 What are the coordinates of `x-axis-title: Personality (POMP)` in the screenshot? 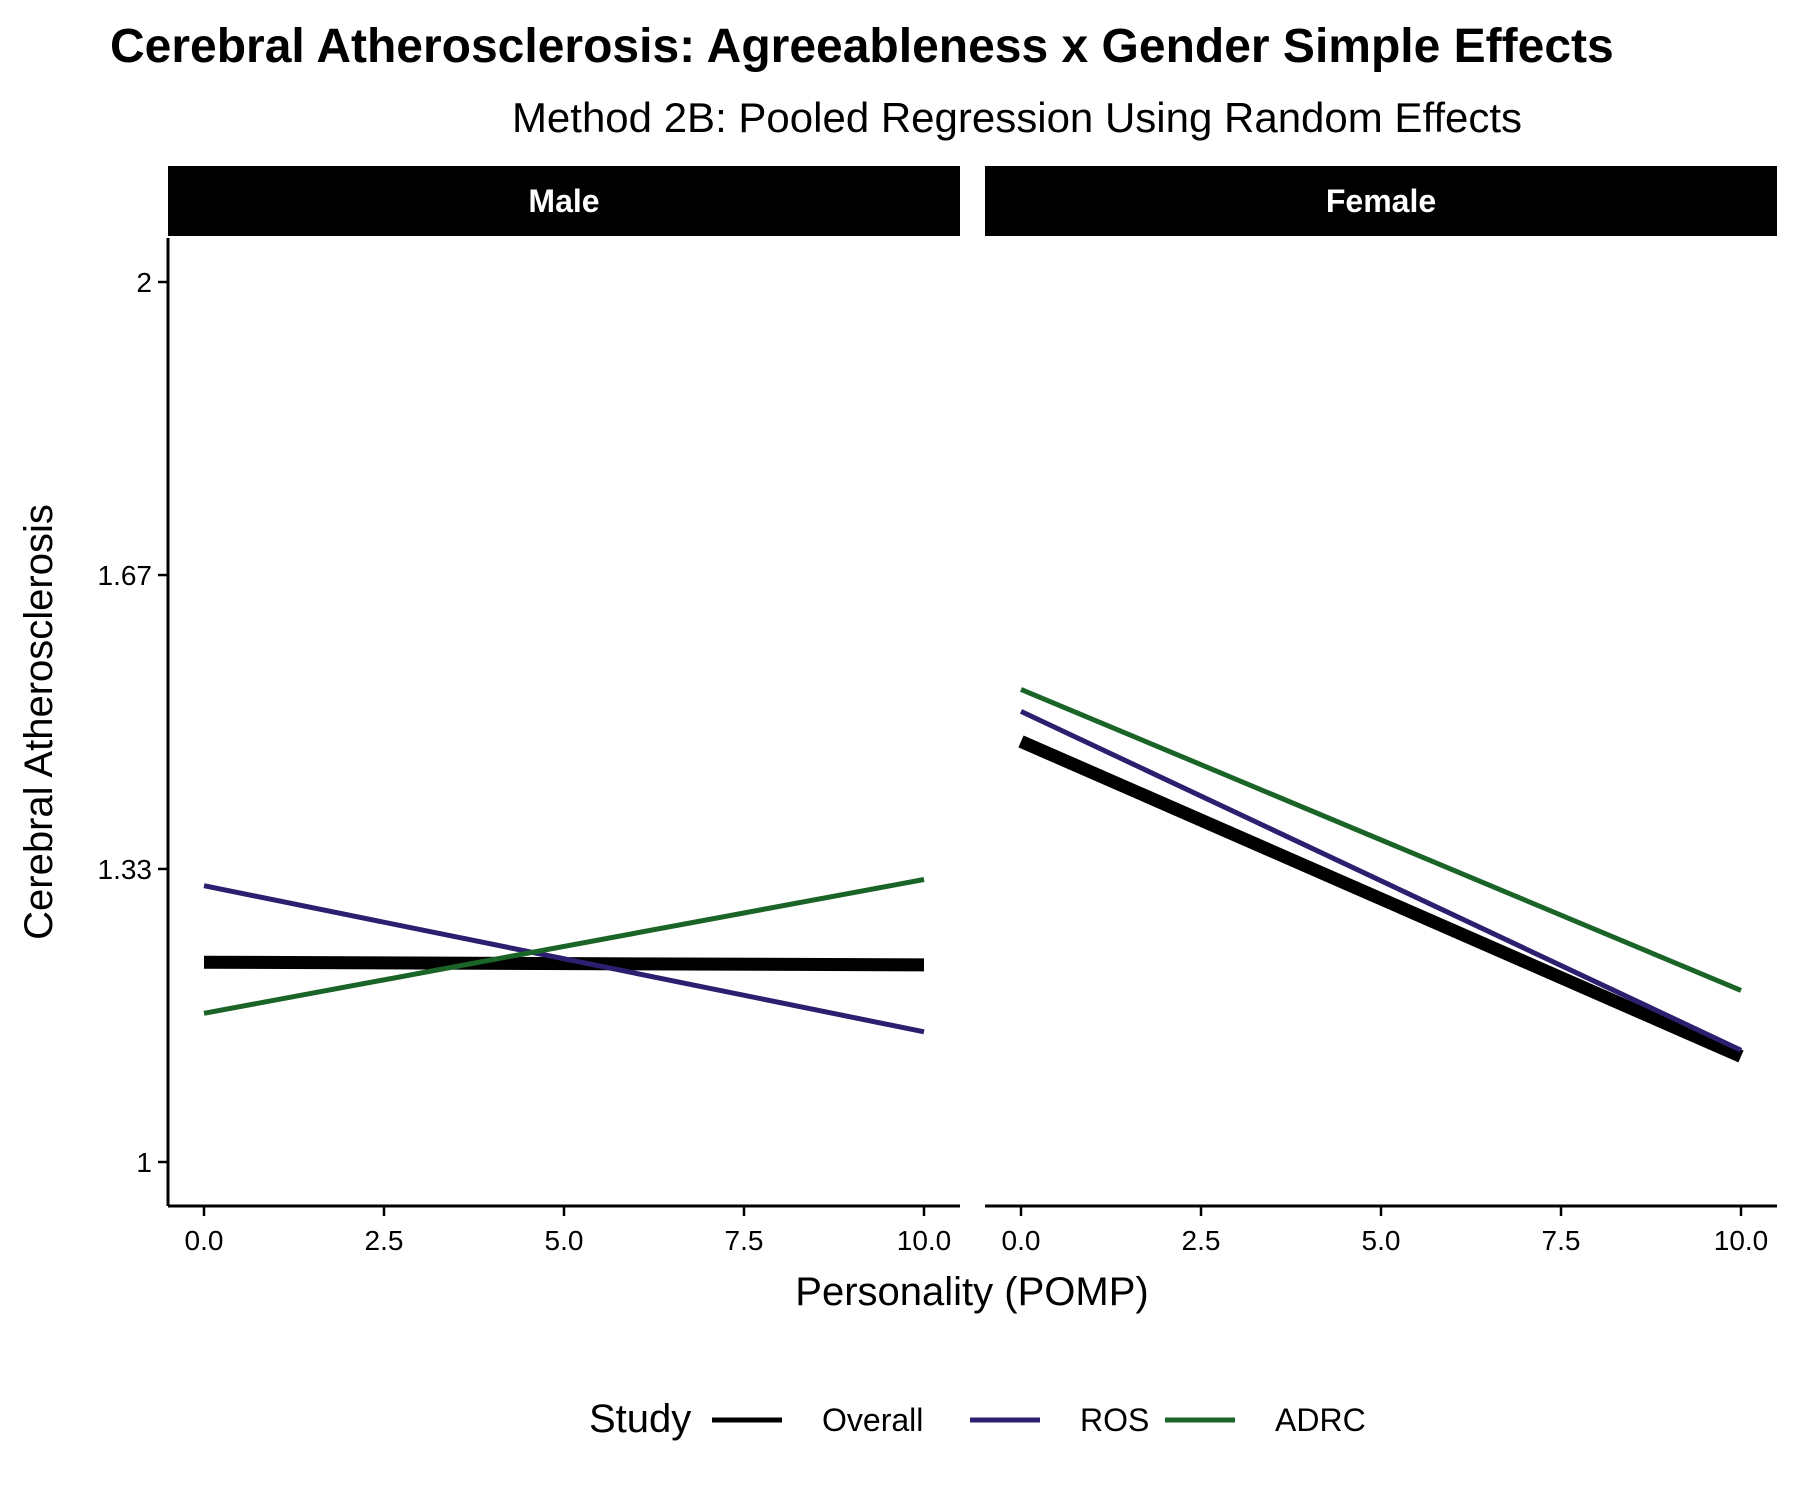 It's located at (971, 1292).